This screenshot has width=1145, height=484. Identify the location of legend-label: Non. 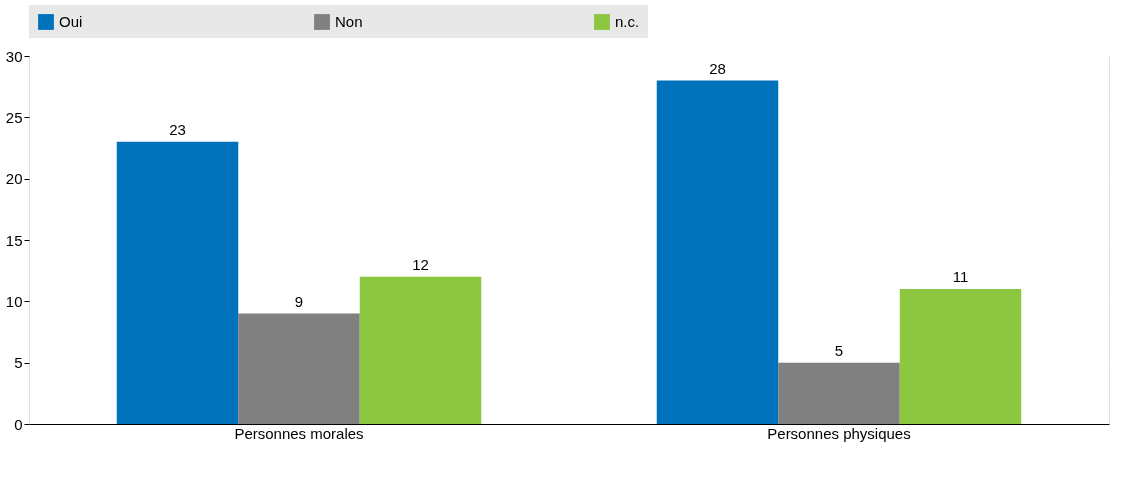
(349, 21).